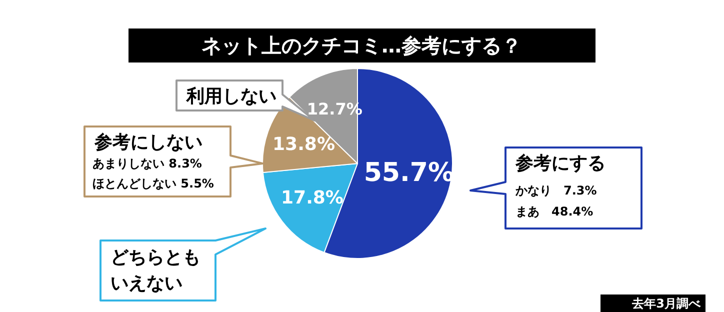 Image resolution: width=724 pixels, height=312 pixels. What do you see at coordinates (155, 270) in the screenshot?
I see `slice-label: どちらともいえない` at bounding box center [155, 270].